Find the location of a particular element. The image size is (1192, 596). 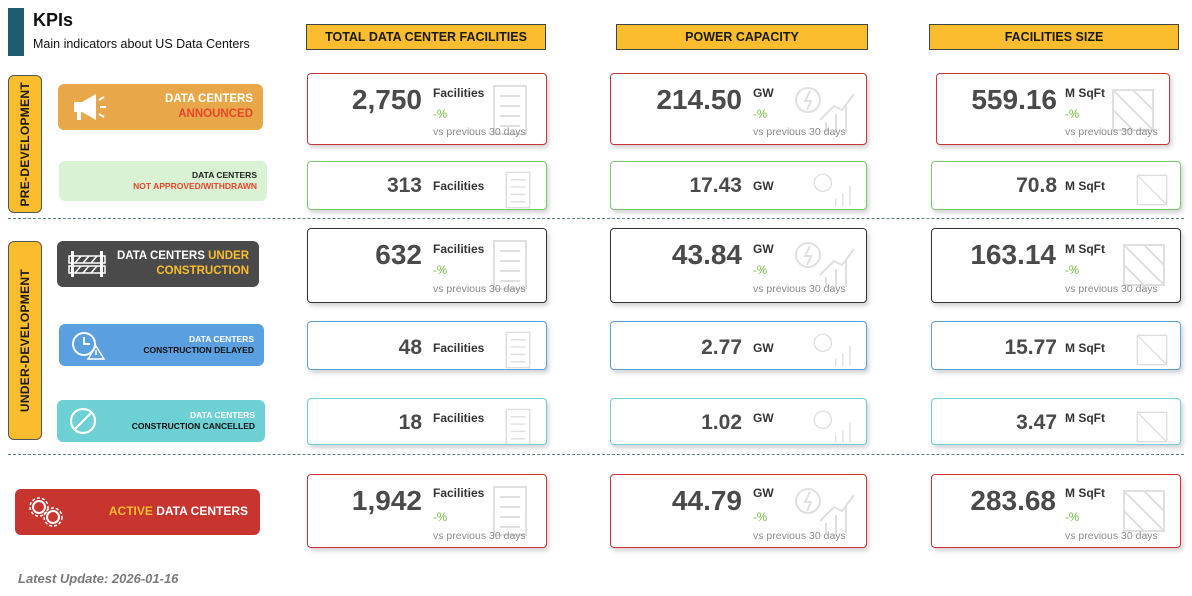

category-label-highlight: CONSTRUCTION CANCELLED is located at coordinates (193, 426).